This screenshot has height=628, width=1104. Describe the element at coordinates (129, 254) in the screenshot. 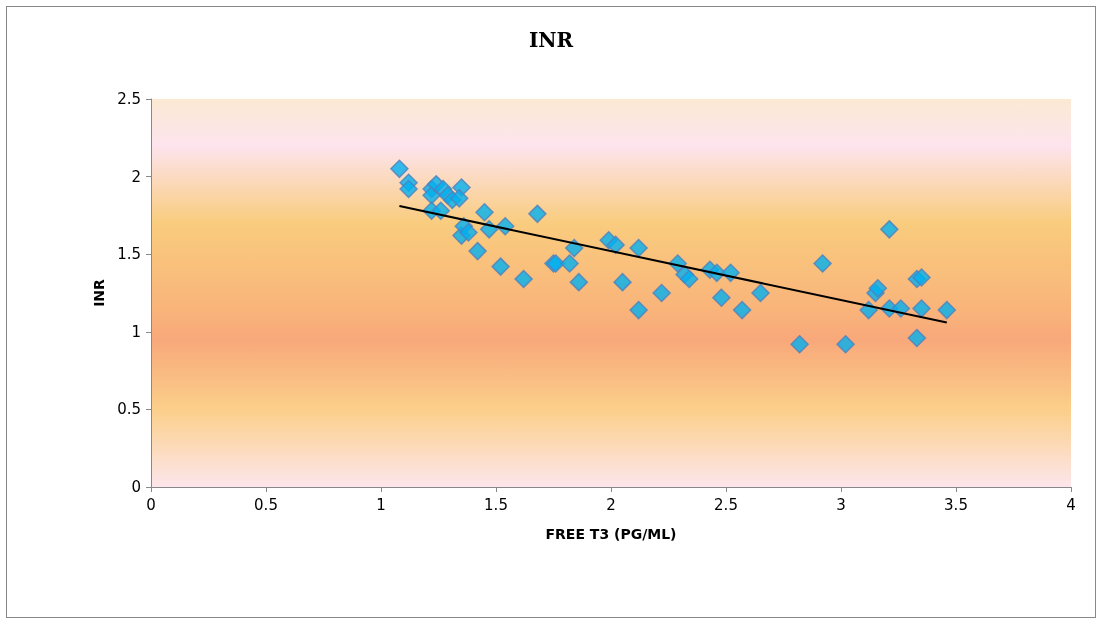

I see `y-tick-label: 1.5` at that location.